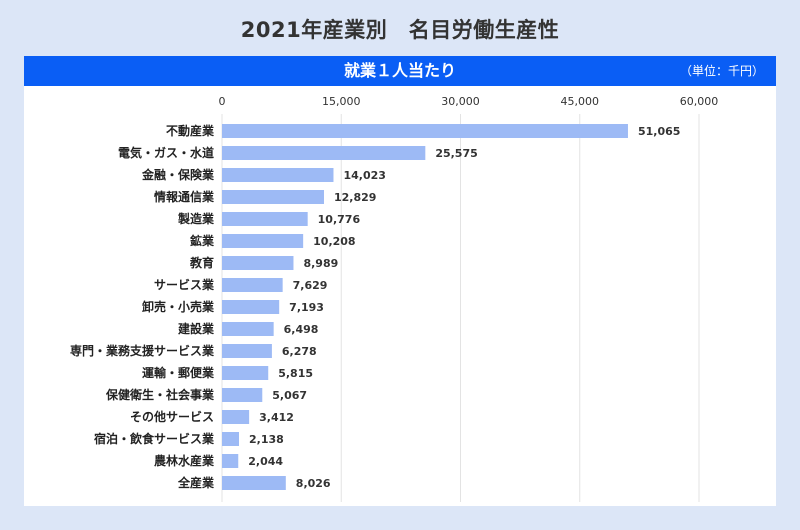 Image resolution: width=800 pixels, height=530 pixels. Describe the element at coordinates (265, 461) in the screenshot. I see `value-label: 2,044` at that location.